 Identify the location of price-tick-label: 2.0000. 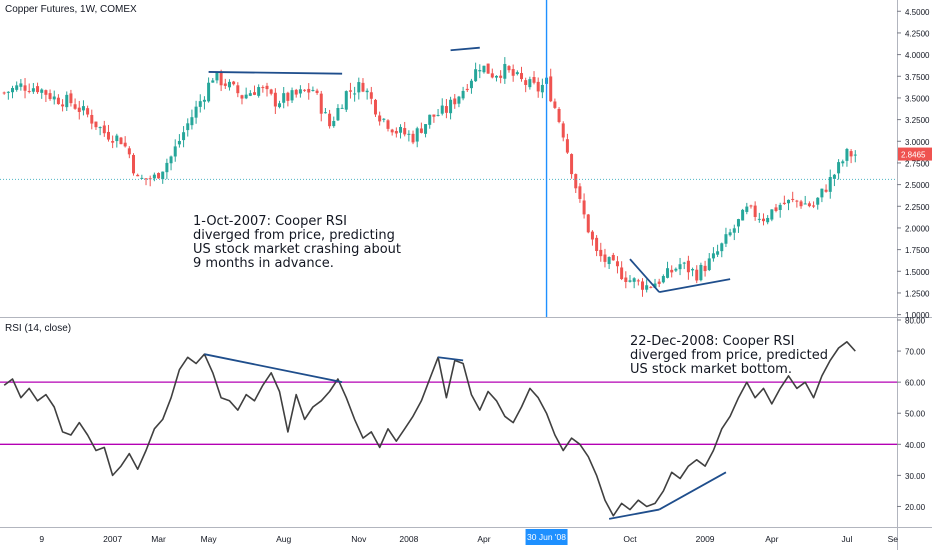
(917, 228).